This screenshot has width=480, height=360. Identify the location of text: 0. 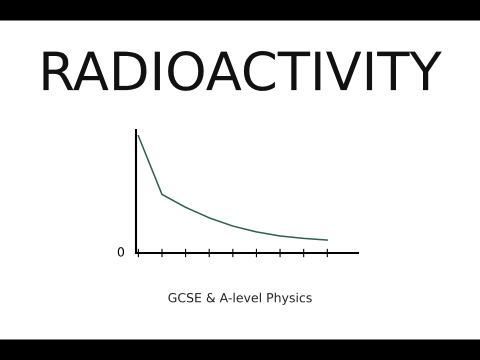
(121, 252).